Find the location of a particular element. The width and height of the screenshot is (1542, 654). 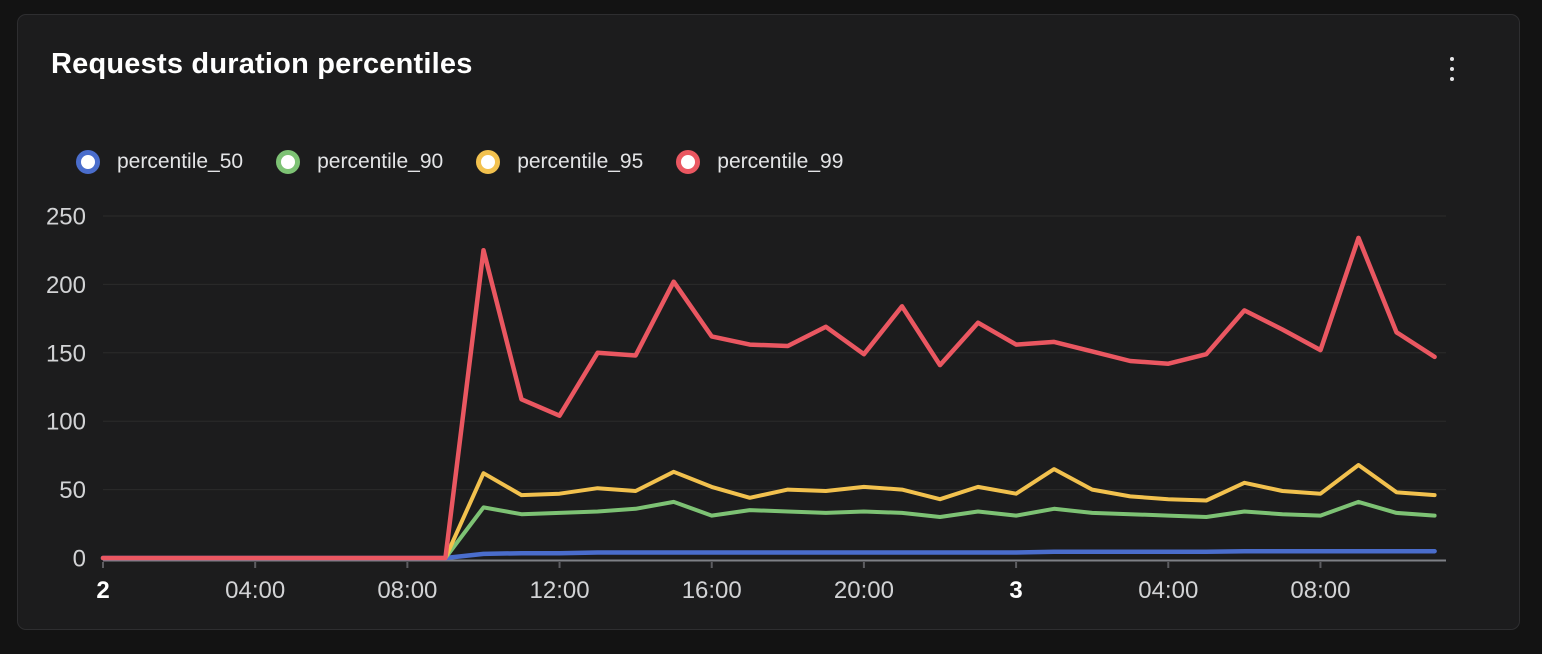

panel-title: Requests duration percentiles is located at coordinates (262, 64).